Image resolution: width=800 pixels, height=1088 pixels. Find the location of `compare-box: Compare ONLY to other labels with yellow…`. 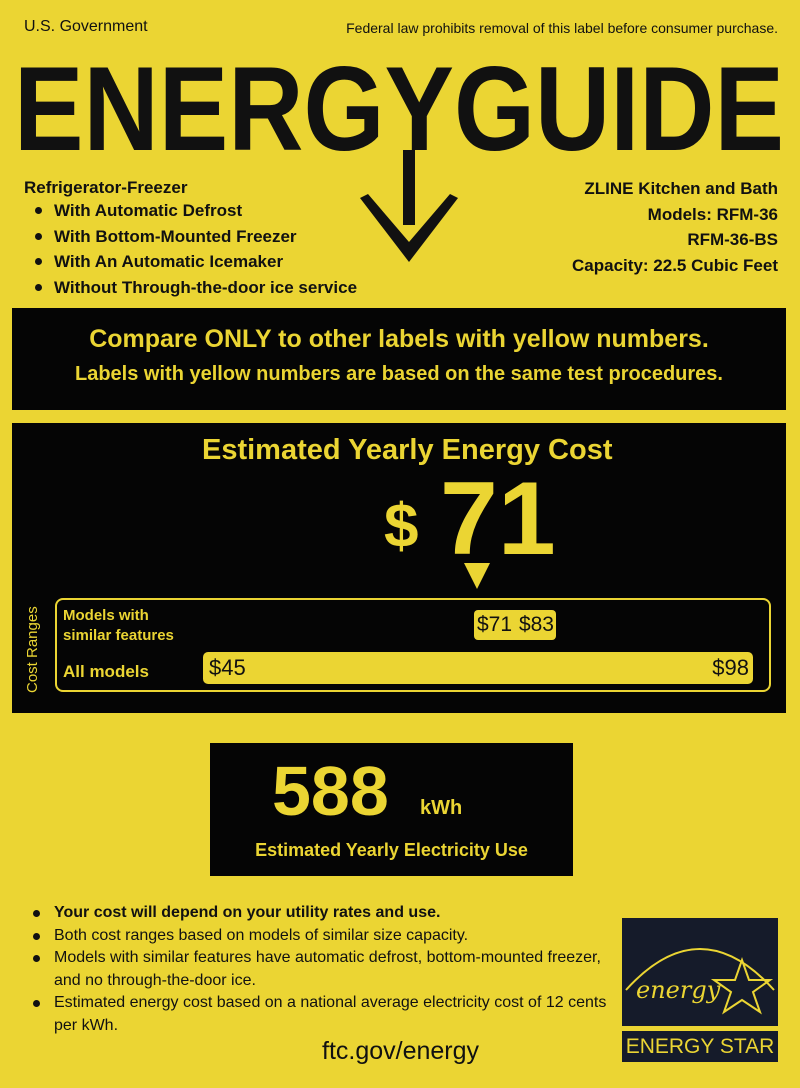

compare-box: Compare ONLY to other labels with yellow… is located at coordinates (399, 359).